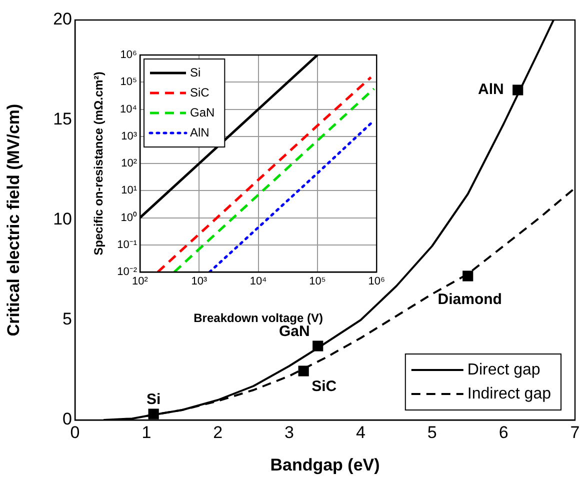 This screenshot has width=587, height=480. What do you see at coordinates (470, 299) in the screenshot?
I see `annotation: Diamond` at bounding box center [470, 299].